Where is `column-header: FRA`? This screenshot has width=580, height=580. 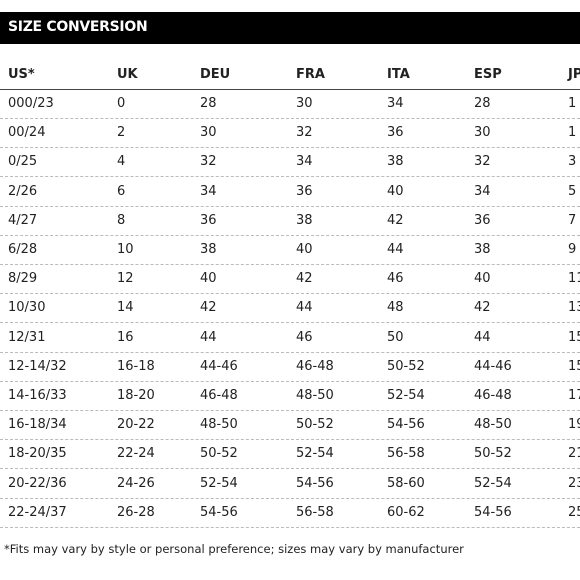
column-header: FRA is located at coordinates (310, 74).